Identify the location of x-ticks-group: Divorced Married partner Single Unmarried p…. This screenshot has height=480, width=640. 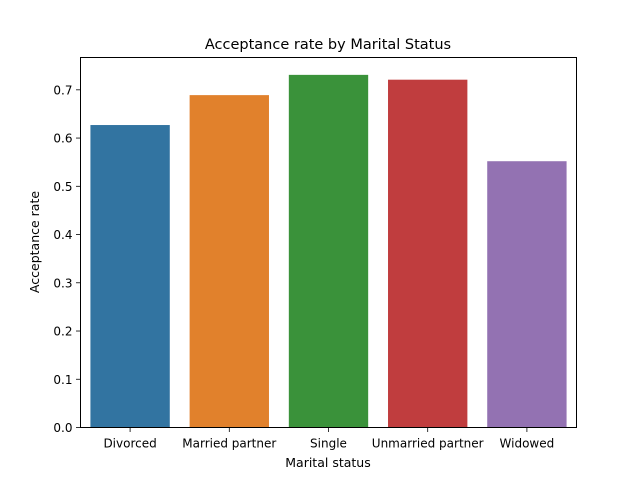
(329, 439).